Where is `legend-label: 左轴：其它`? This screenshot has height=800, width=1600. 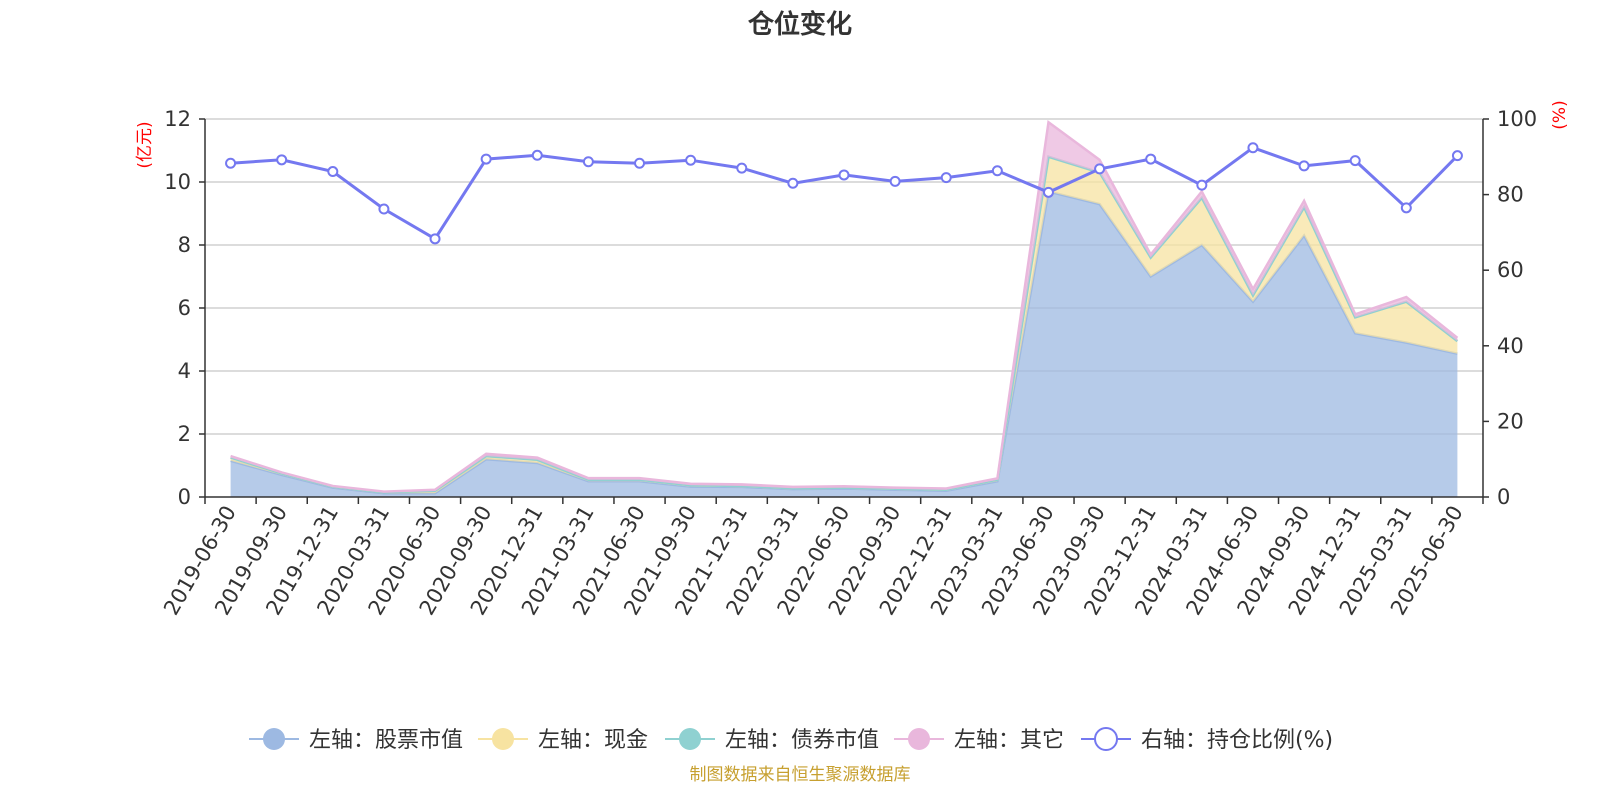
legend-label: 左轴：其它 is located at coordinates (1009, 740).